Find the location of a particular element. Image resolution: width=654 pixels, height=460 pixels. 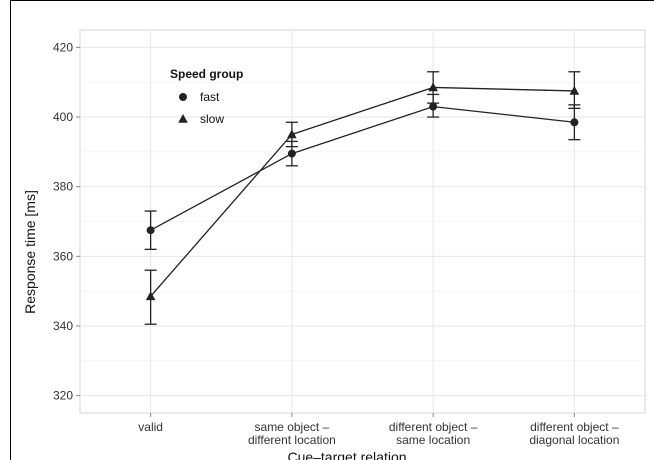

y-axis-label: Response time [ms] is located at coordinates (30, 252).